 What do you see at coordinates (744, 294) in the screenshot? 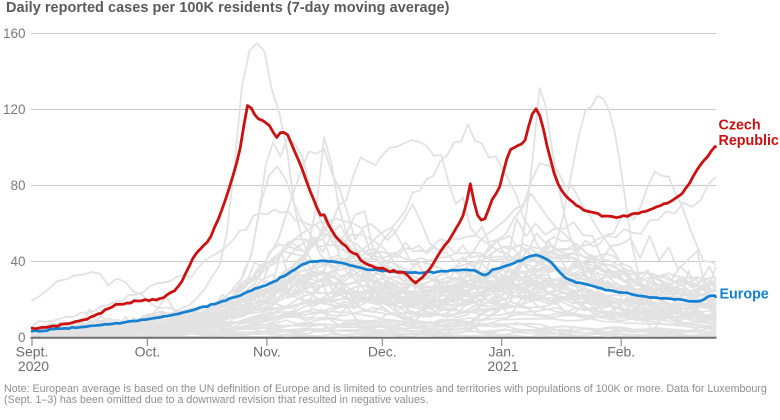
I see `svg-text: Europe` at bounding box center [744, 294].